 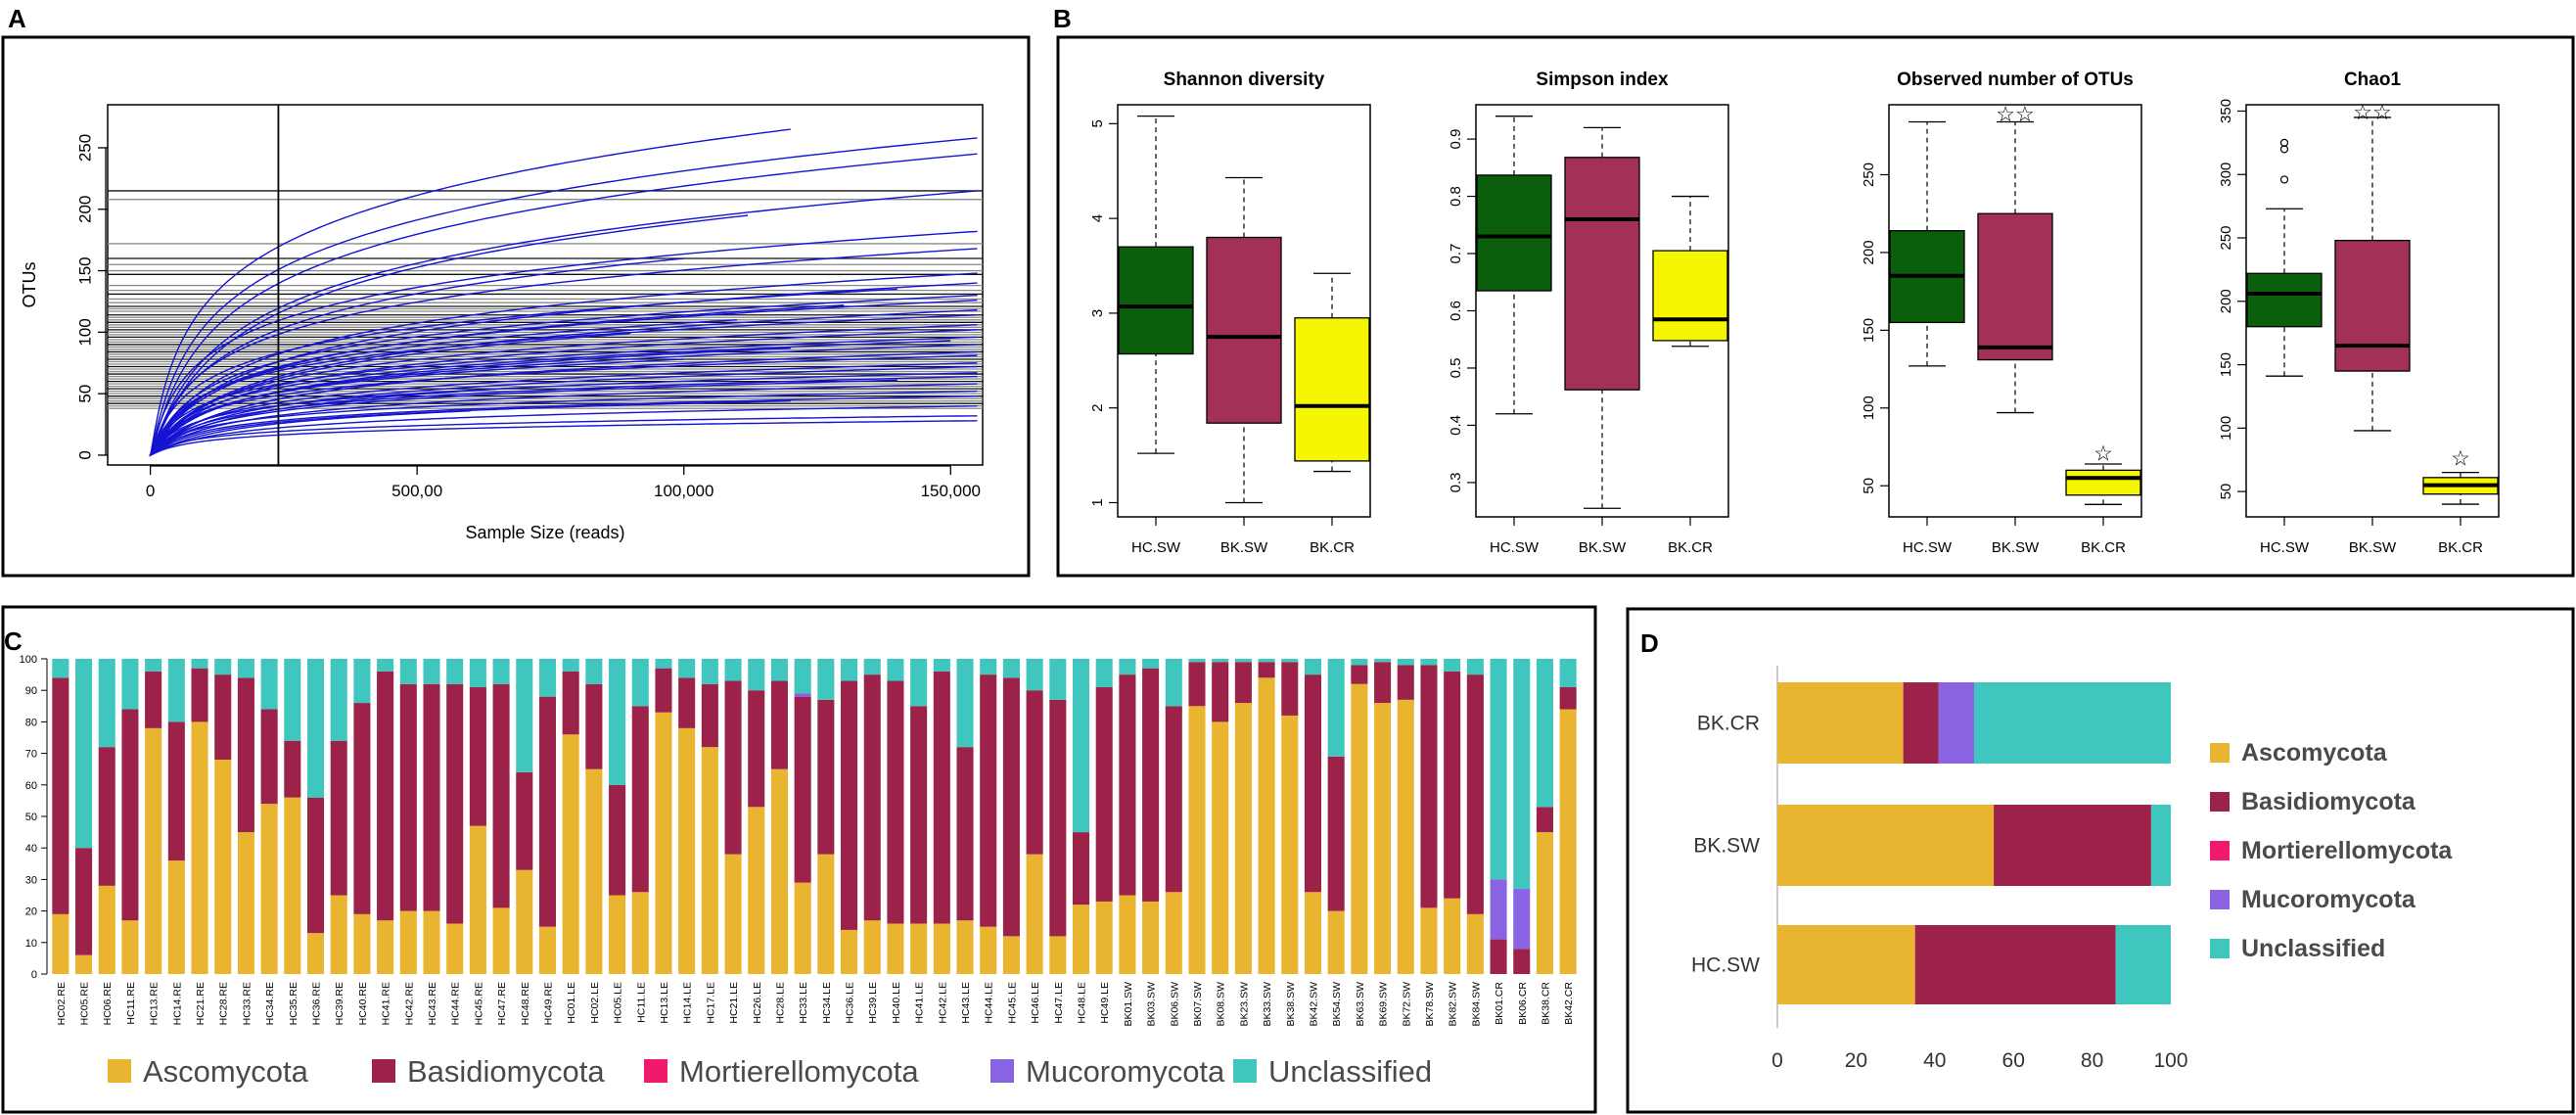 I want to click on x-tick-label: BK42.SW, so click(x=1313, y=1004).